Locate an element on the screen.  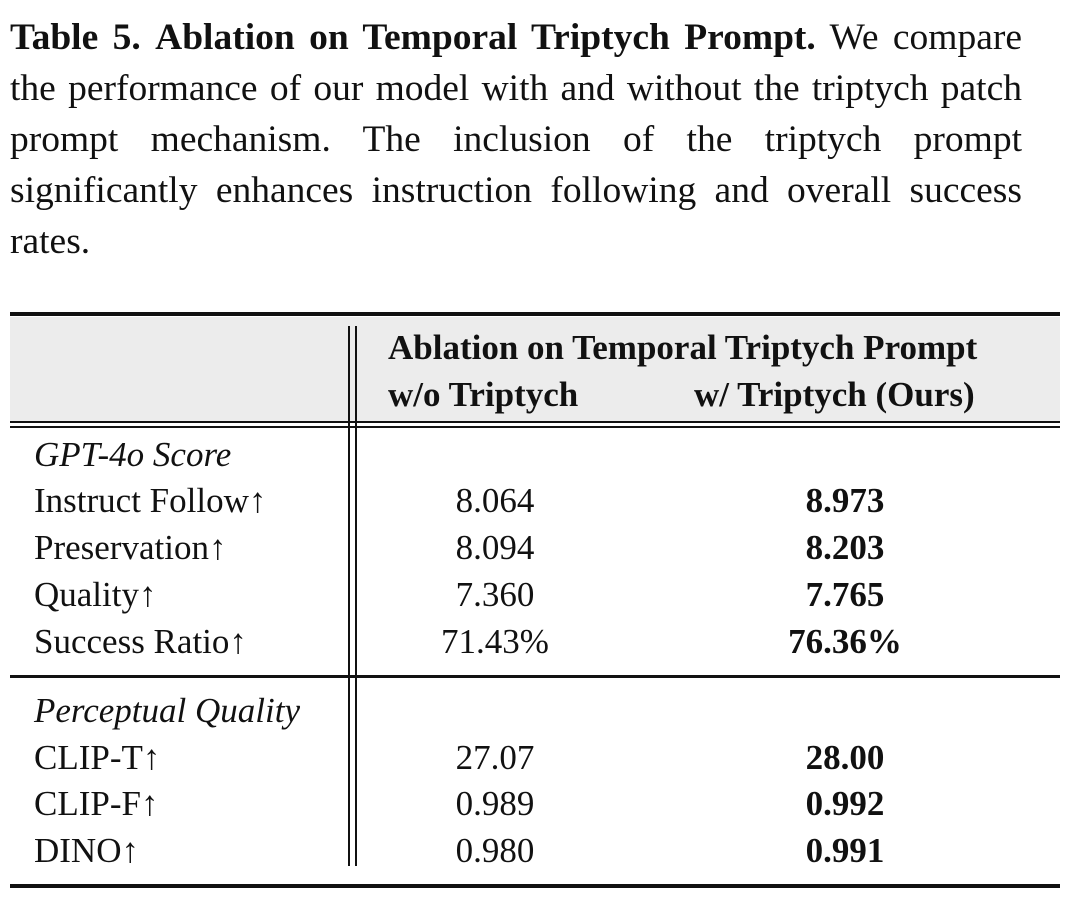
column-divider is located at coordinates (349, 596).